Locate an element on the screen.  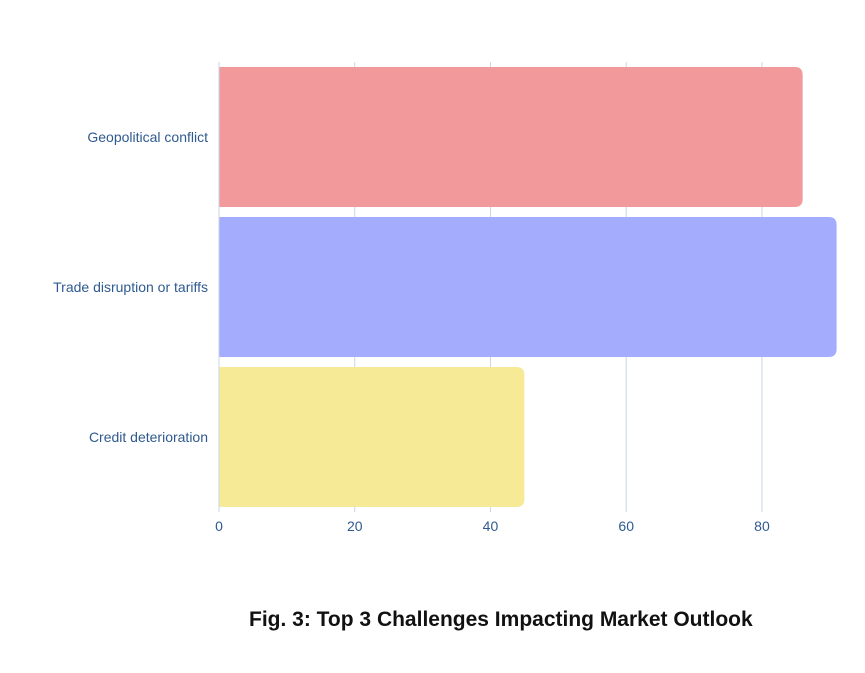
x-tick-label: 40 is located at coordinates (491, 526).